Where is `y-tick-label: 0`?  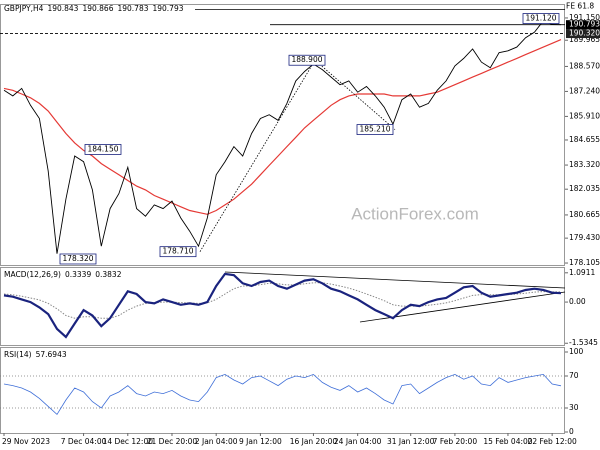 y-tick-label: 0 is located at coordinates (571, 431).